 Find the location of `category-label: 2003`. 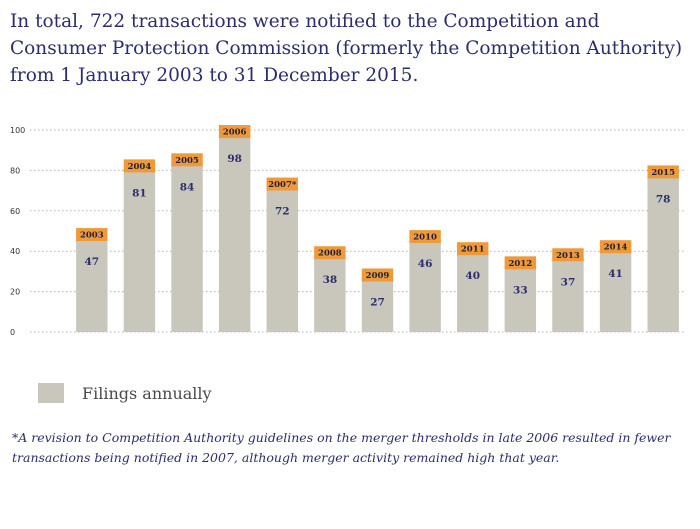

category-label: 2003 is located at coordinates (92, 236).